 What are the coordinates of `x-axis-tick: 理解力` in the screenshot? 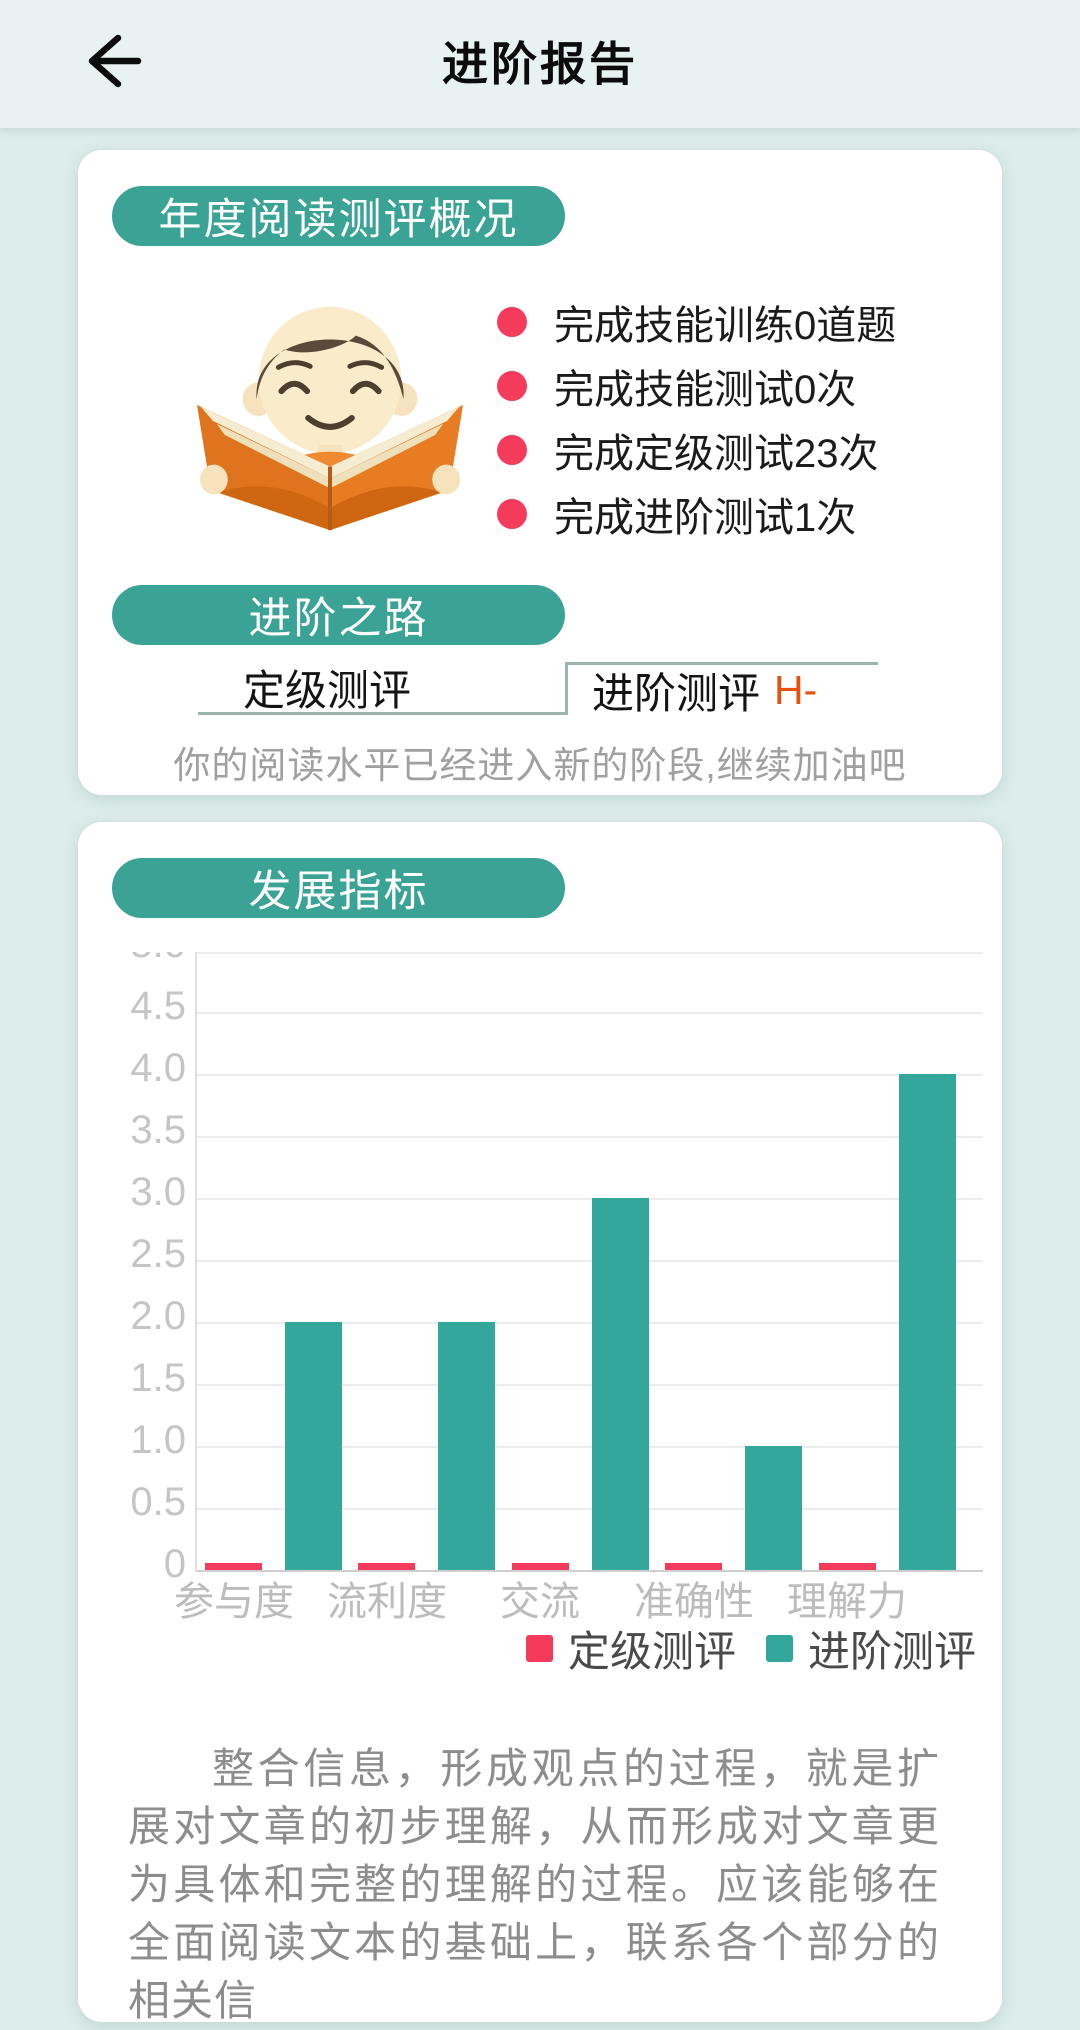 It's located at (847, 1602).